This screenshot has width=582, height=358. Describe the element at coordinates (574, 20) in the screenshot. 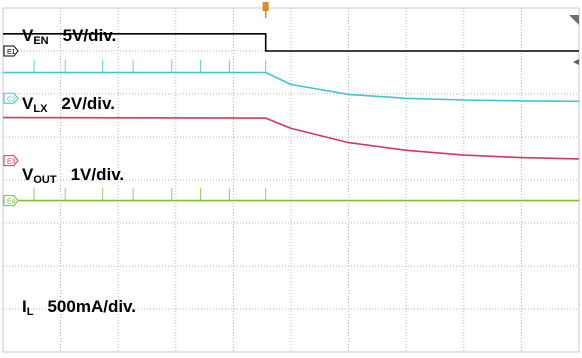

I see `corner-indicator-icon` at that location.